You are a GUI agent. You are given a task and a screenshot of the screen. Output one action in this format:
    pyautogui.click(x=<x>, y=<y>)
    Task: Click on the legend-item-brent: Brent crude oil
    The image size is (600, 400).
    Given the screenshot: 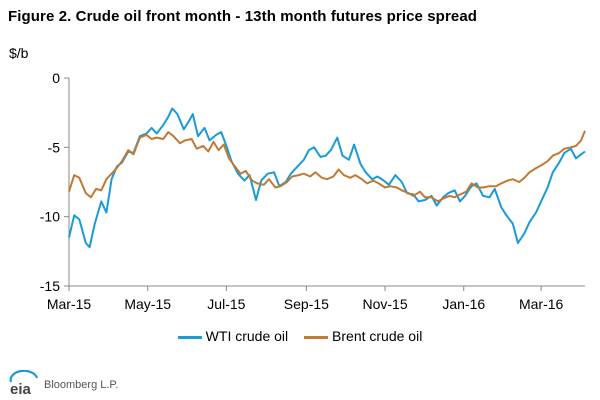 What is the action you would take?
    pyautogui.click(x=363, y=336)
    